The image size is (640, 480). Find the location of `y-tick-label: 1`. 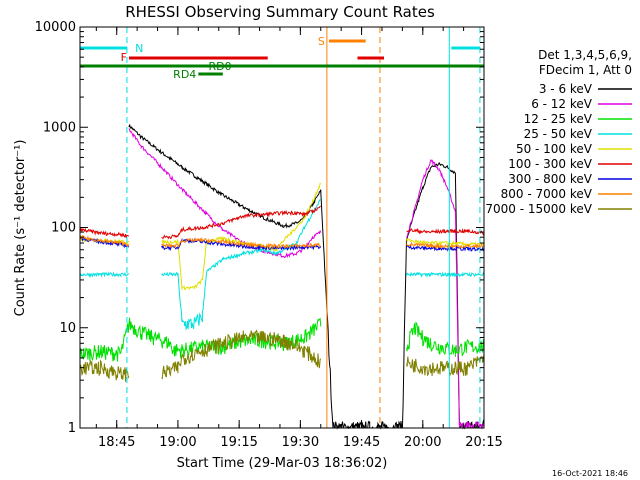

y-tick-label: 1 is located at coordinates (72, 428).